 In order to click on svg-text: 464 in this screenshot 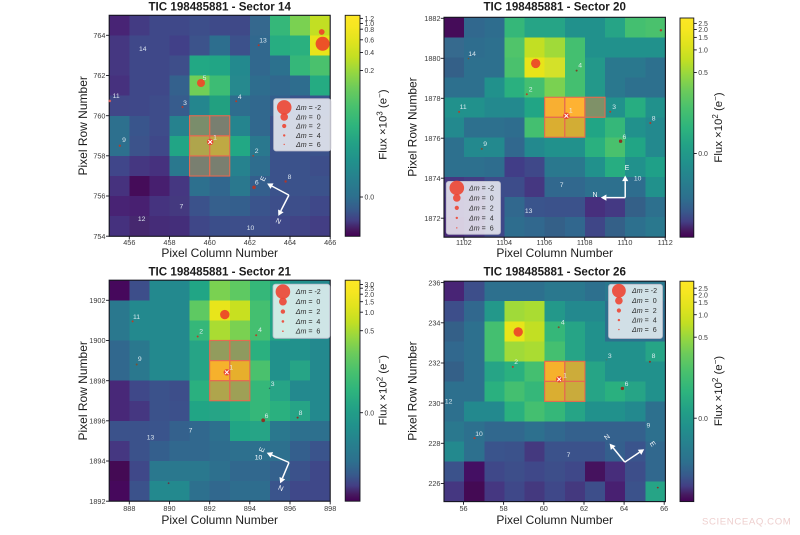, I will do `click(290, 242)`.